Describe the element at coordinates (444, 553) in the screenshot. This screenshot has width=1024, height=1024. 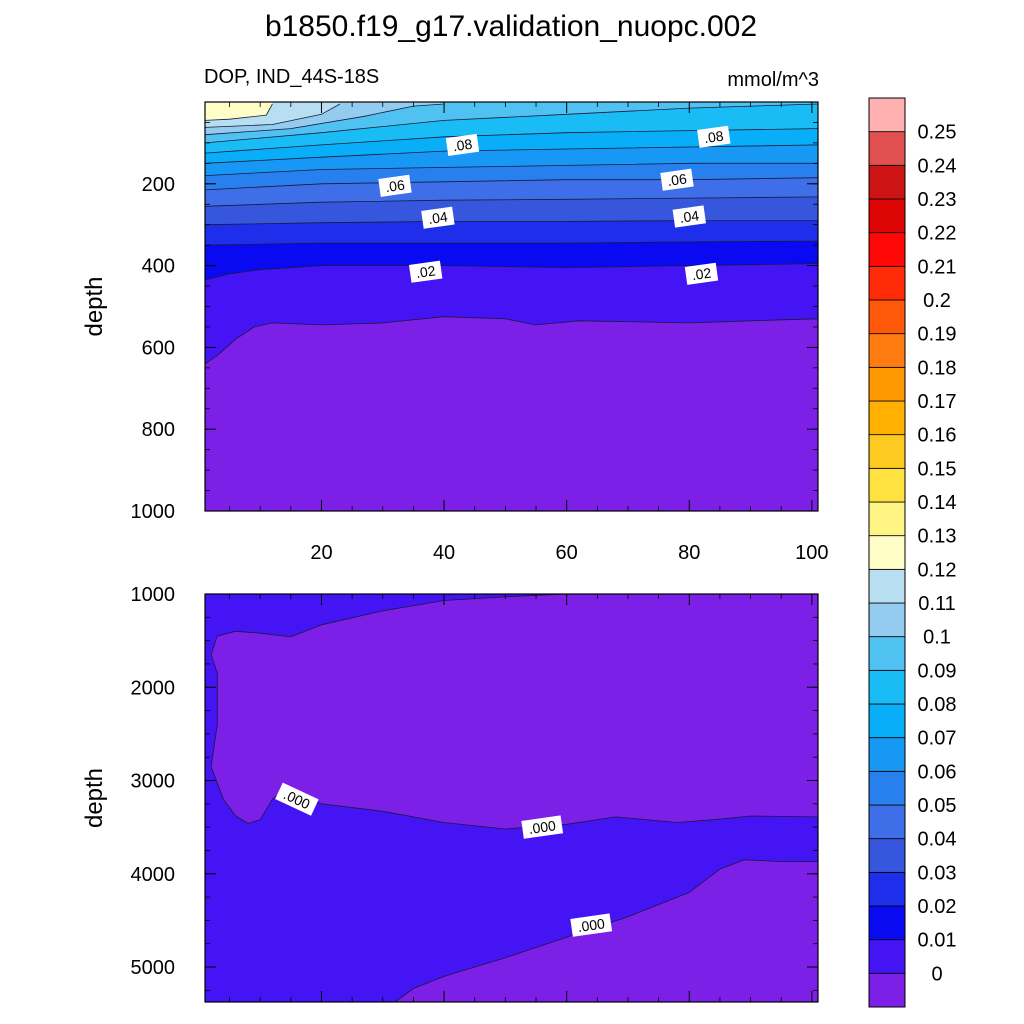
I see `x-tick-label: 40` at that location.